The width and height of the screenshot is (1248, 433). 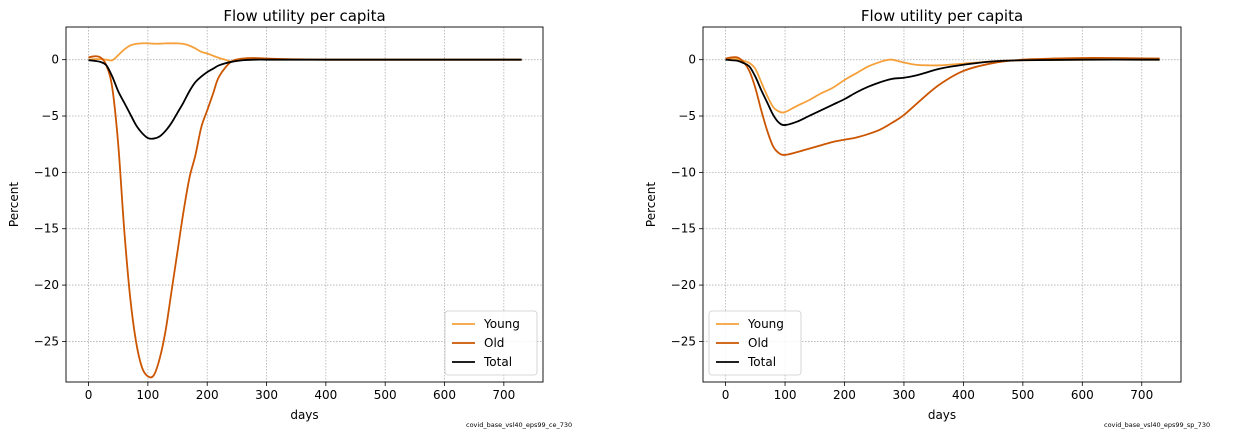 I want to click on series-line-old, so click(x=942, y=106).